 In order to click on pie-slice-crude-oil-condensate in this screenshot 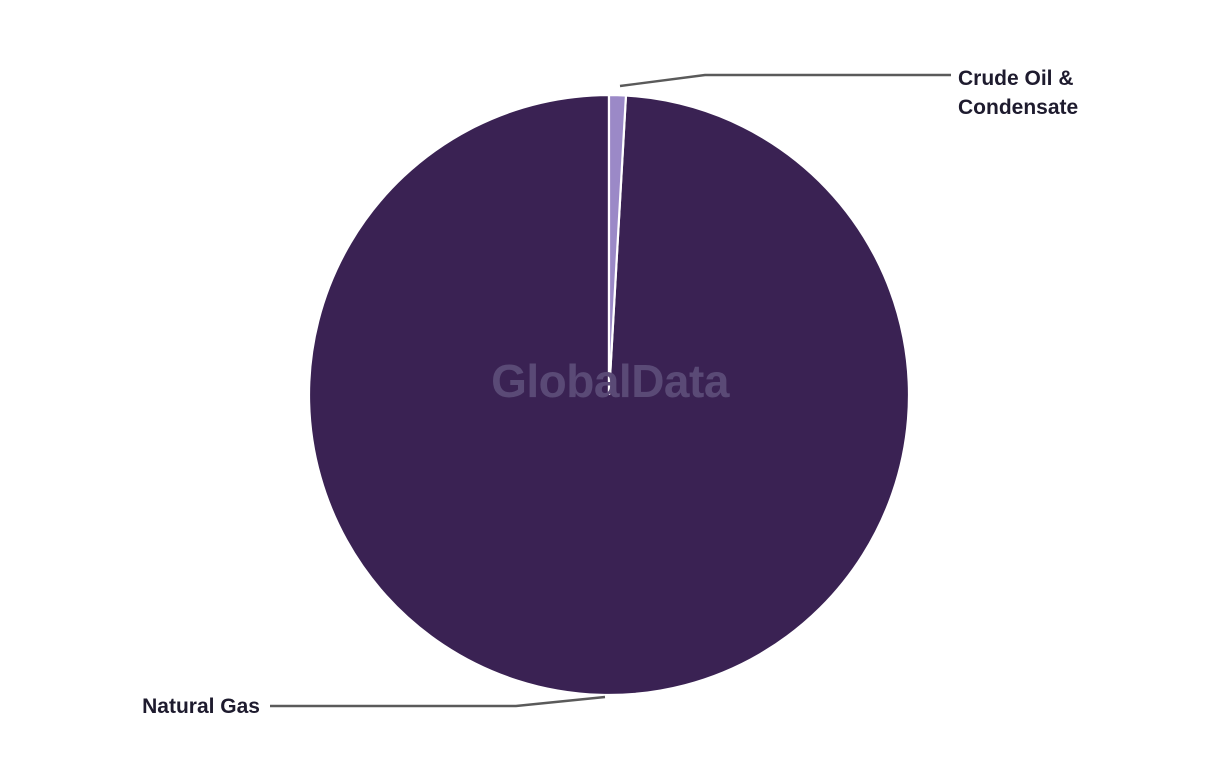, I will do `click(617, 244)`.